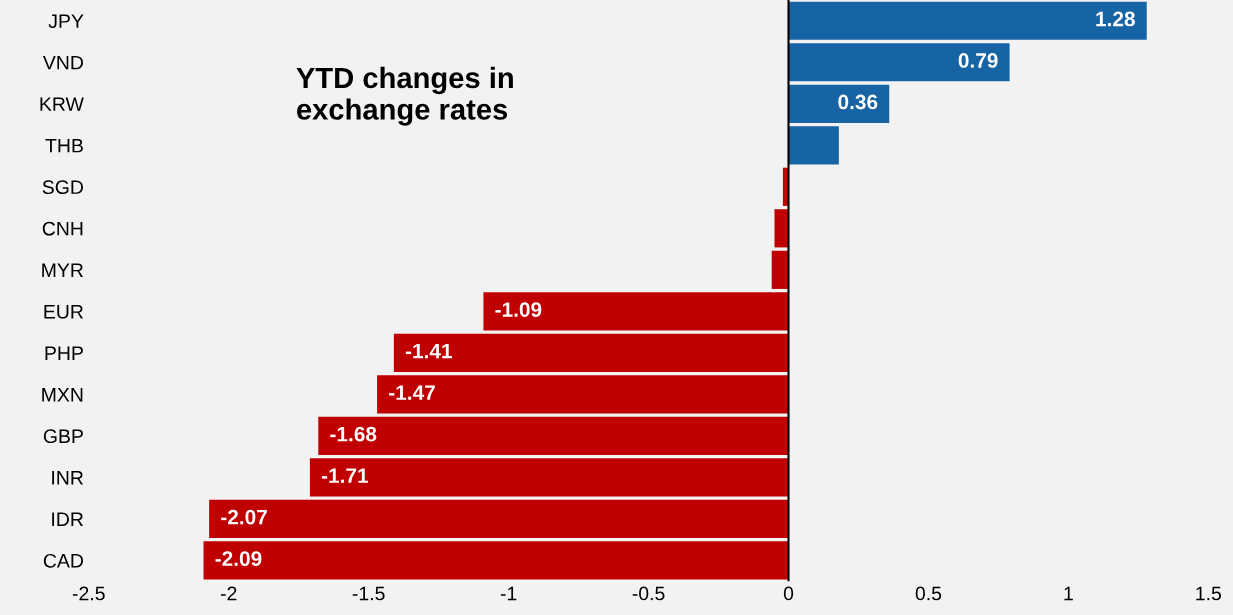 The height and width of the screenshot is (615, 1233). Describe the element at coordinates (64, 312) in the screenshot. I see `y-tick-label: EUR` at that location.